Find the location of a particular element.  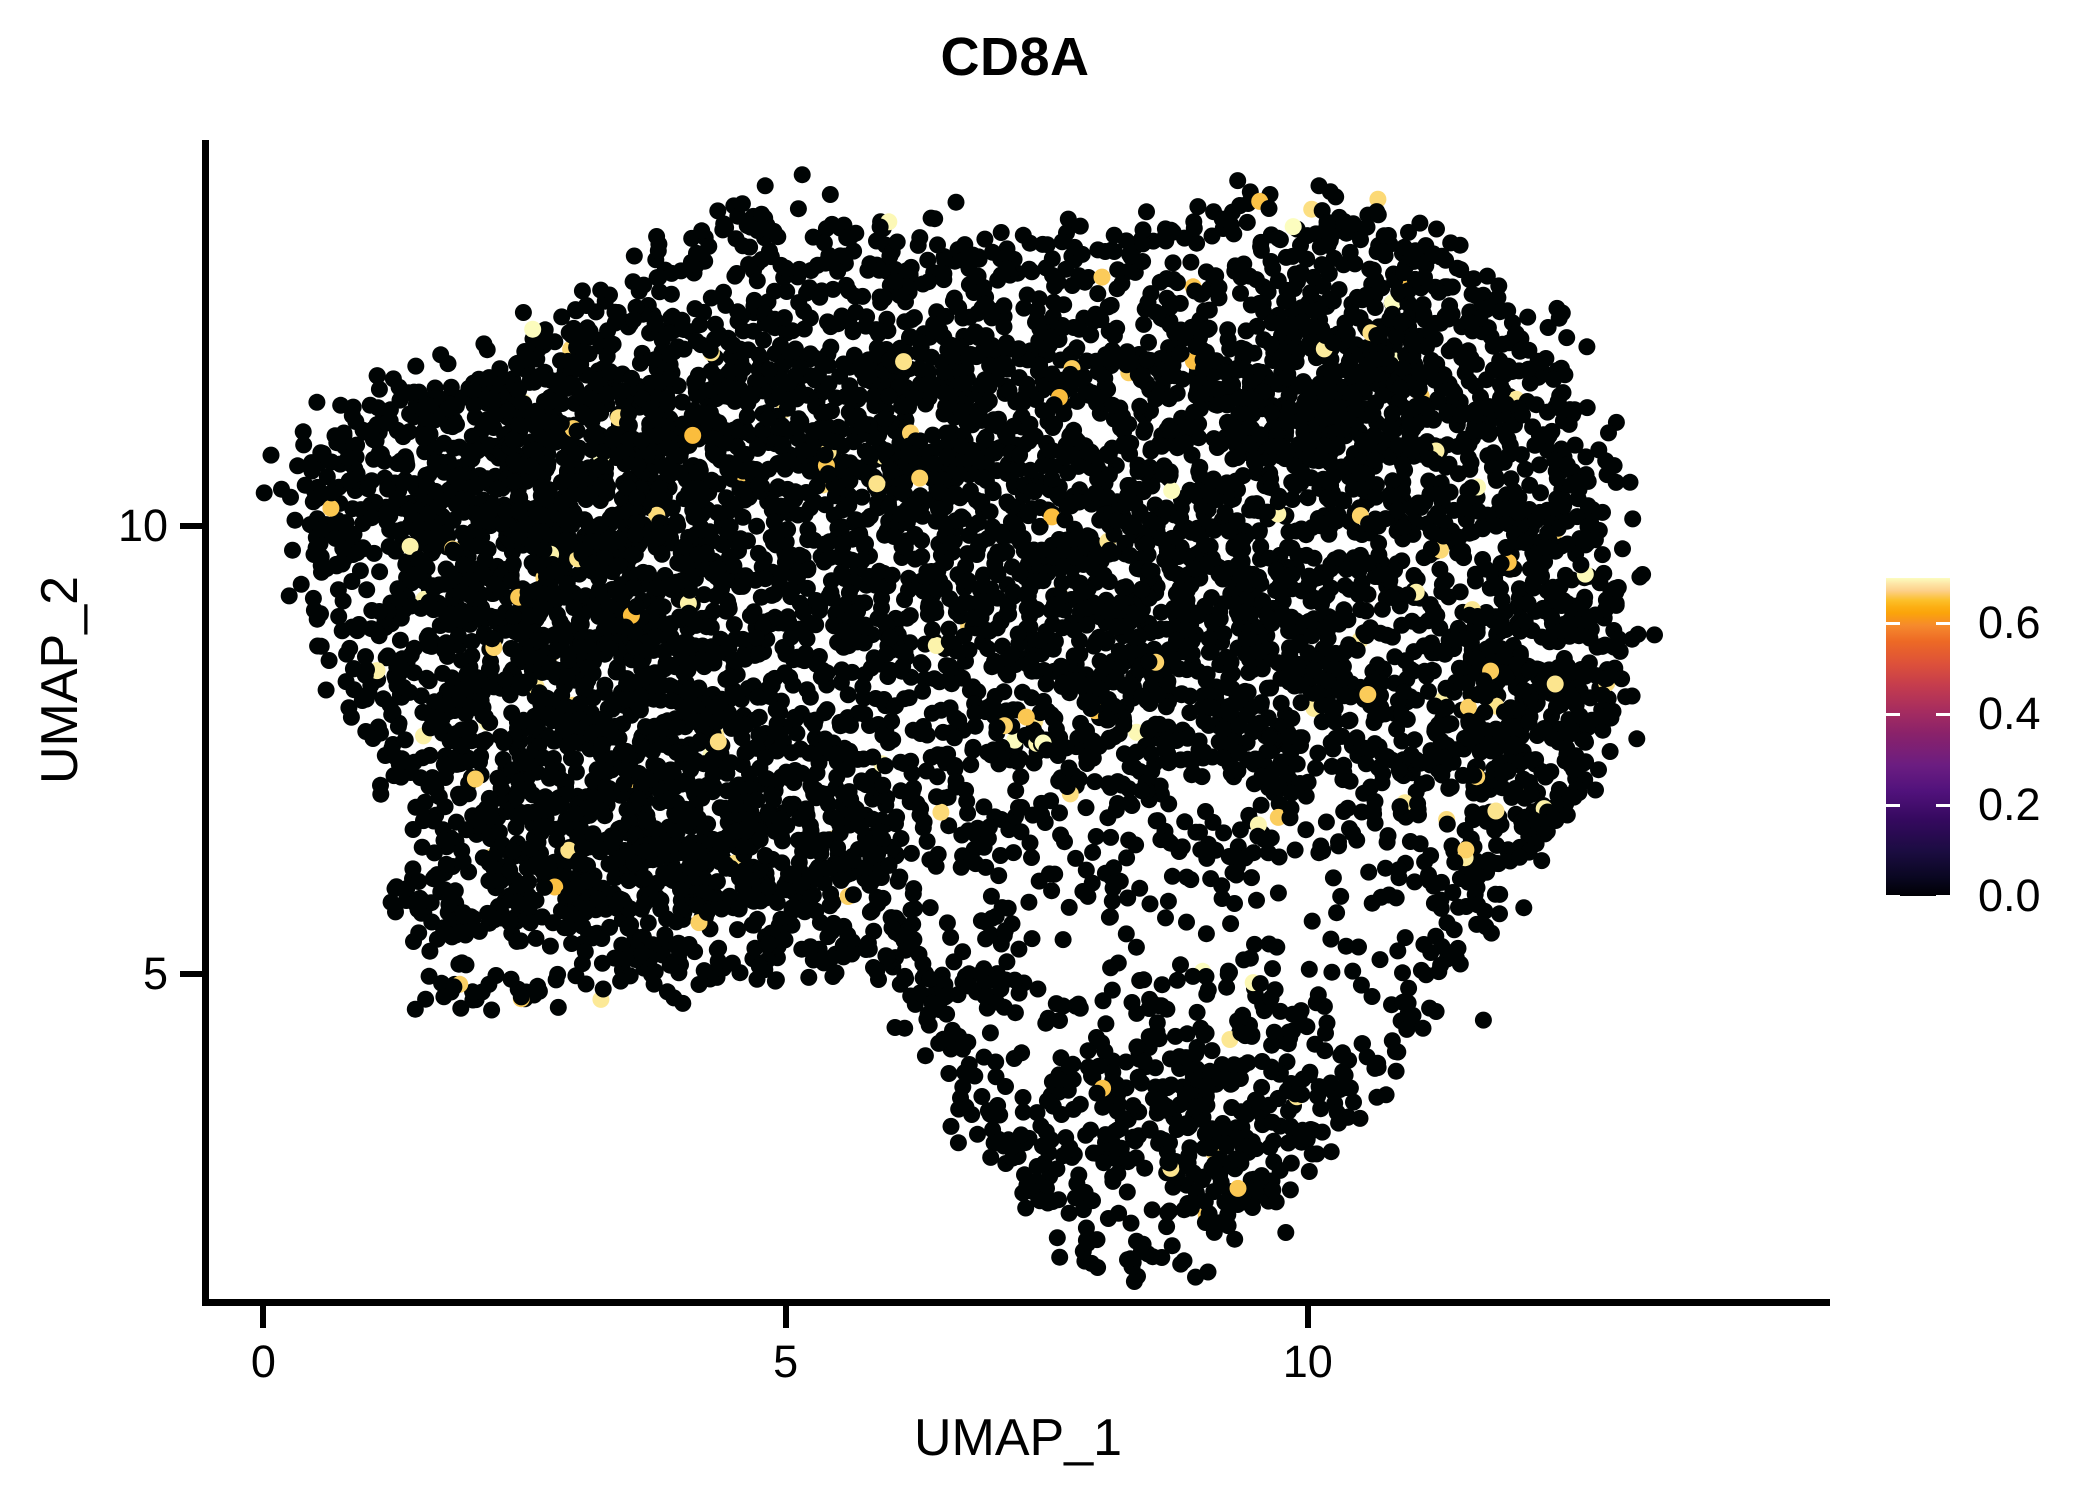

legend-colorbar: 0.6 0.4 0.2 0.0 is located at coordinates (1981, 749).